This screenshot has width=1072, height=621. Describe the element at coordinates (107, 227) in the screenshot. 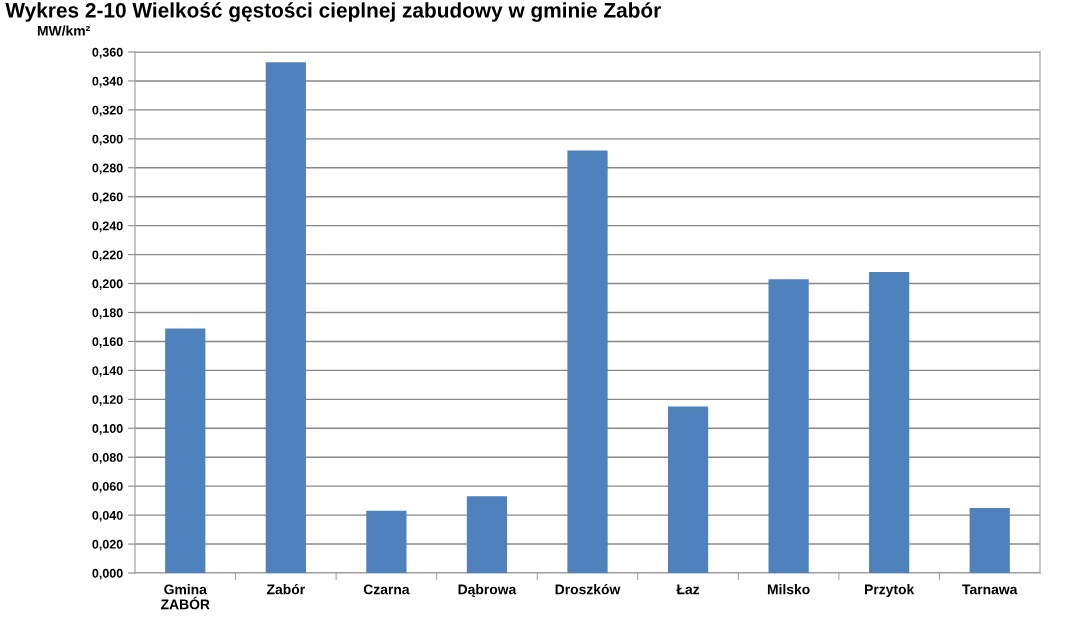

I see `y-tick-label: 0,240` at that location.